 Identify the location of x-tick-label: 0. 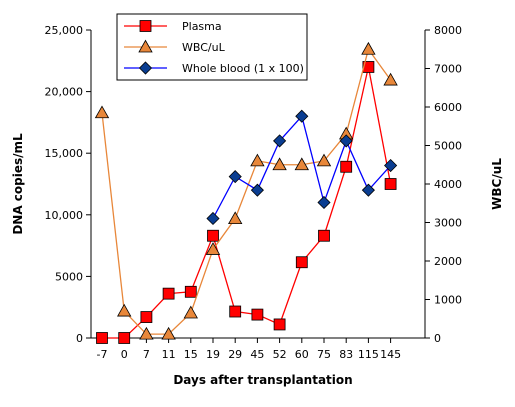
(124, 354).